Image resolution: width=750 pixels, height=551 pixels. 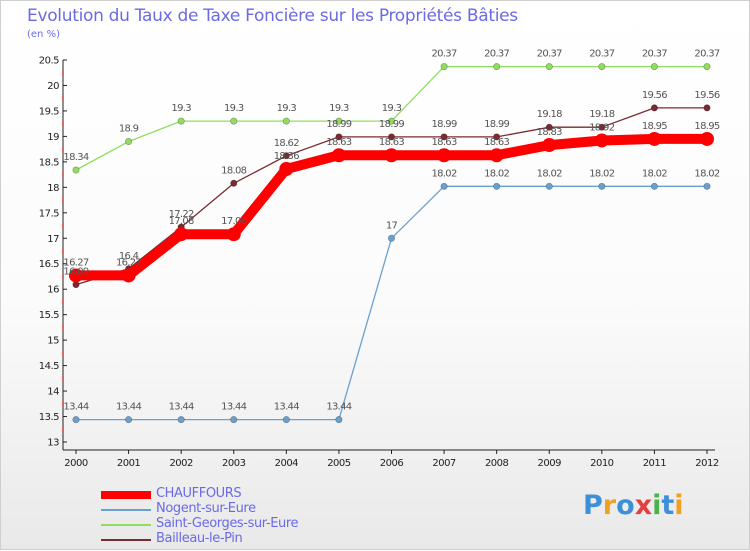 What do you see at coordinates (129, 128) in the screenshot?
I see `data-label: 18.9` at bounding box center [129, 128].